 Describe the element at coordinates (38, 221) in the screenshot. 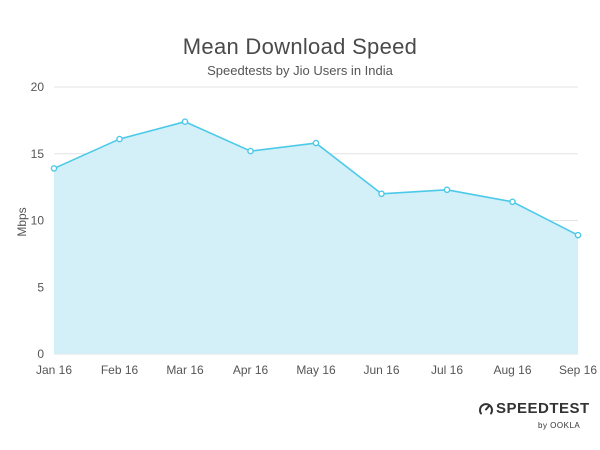

I see `y-tick-label: 10` at that location.